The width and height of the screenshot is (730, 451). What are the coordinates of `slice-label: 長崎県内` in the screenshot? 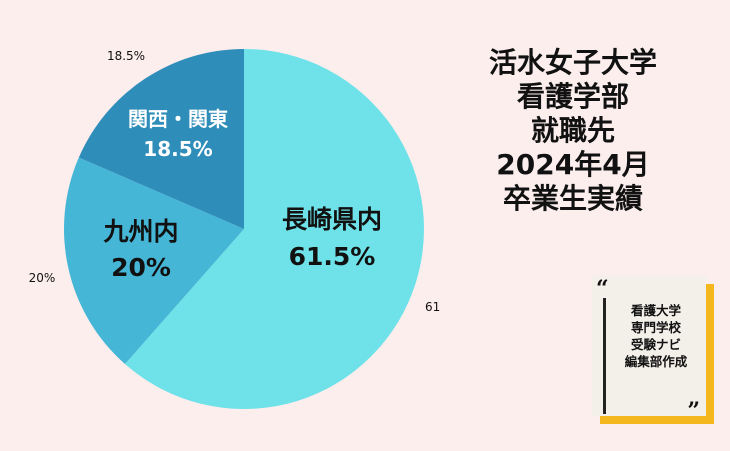 It's located at (332, 219).